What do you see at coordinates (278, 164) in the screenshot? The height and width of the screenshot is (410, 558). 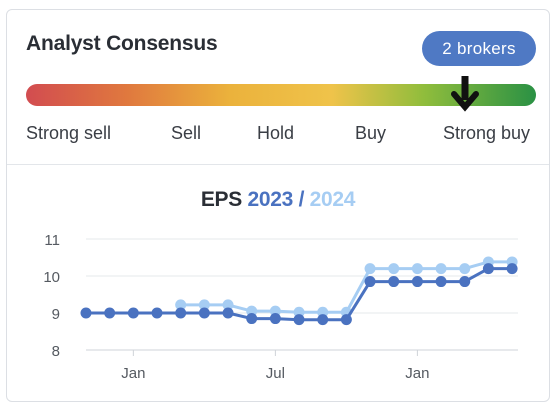 I see `section-divider` at bounding box center [278, 164].